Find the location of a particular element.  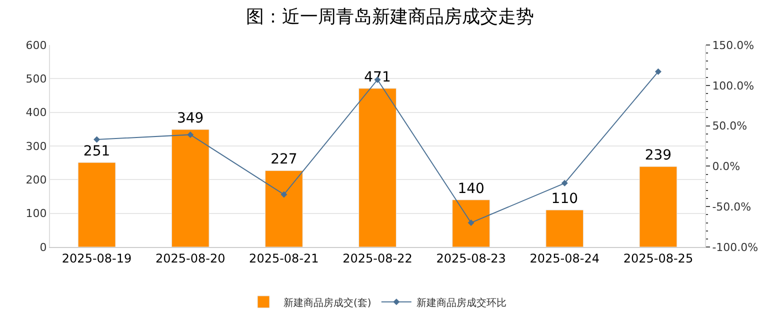

data-label: 110 is located at coordinates (564, 198).